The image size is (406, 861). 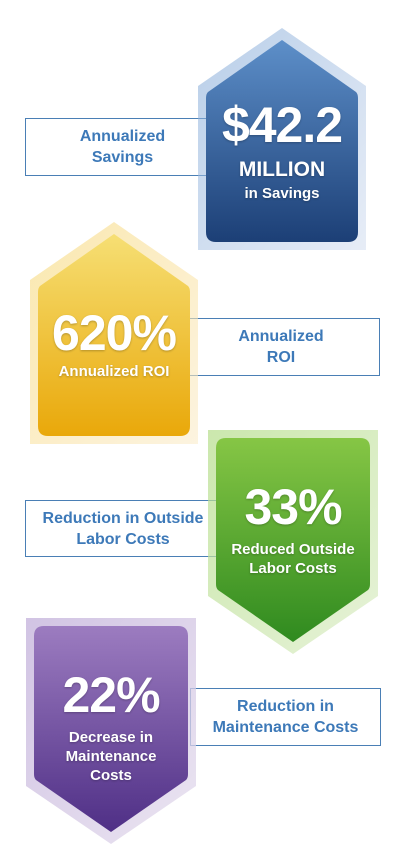 I want to click on stat-label-line: Maintenance Costs, so click(x=285, y=727).